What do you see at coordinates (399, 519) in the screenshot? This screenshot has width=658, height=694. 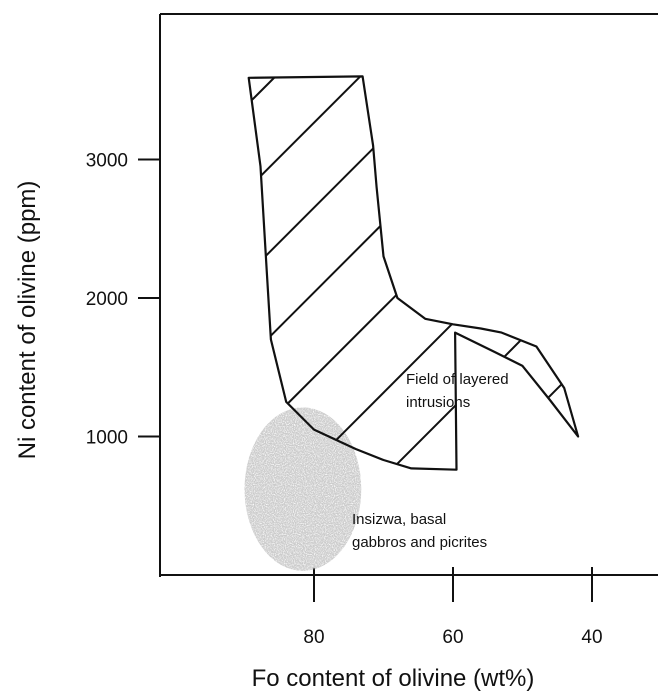 I see `insizwa-label-line-1: Insizwa, basal` at bounding box center [399, 519].